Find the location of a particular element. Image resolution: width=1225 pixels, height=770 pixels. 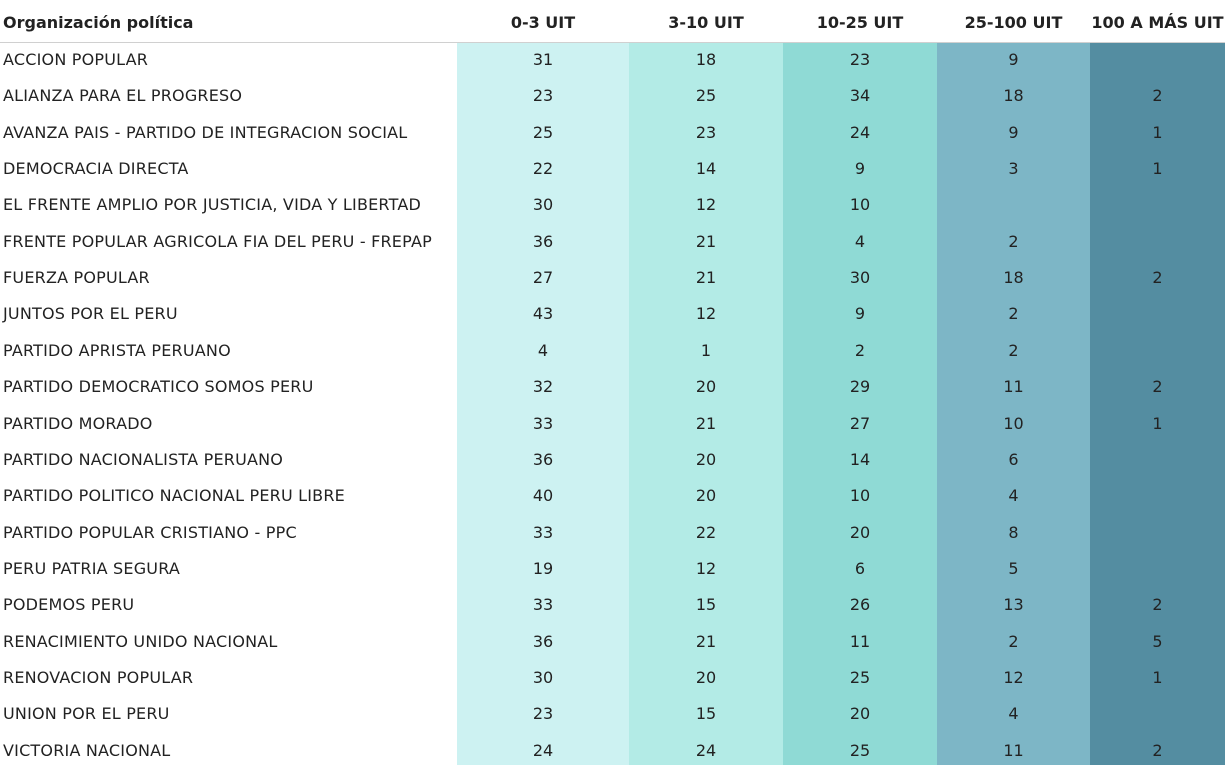

value-cell: 19 is located at coordinates (543, 568).